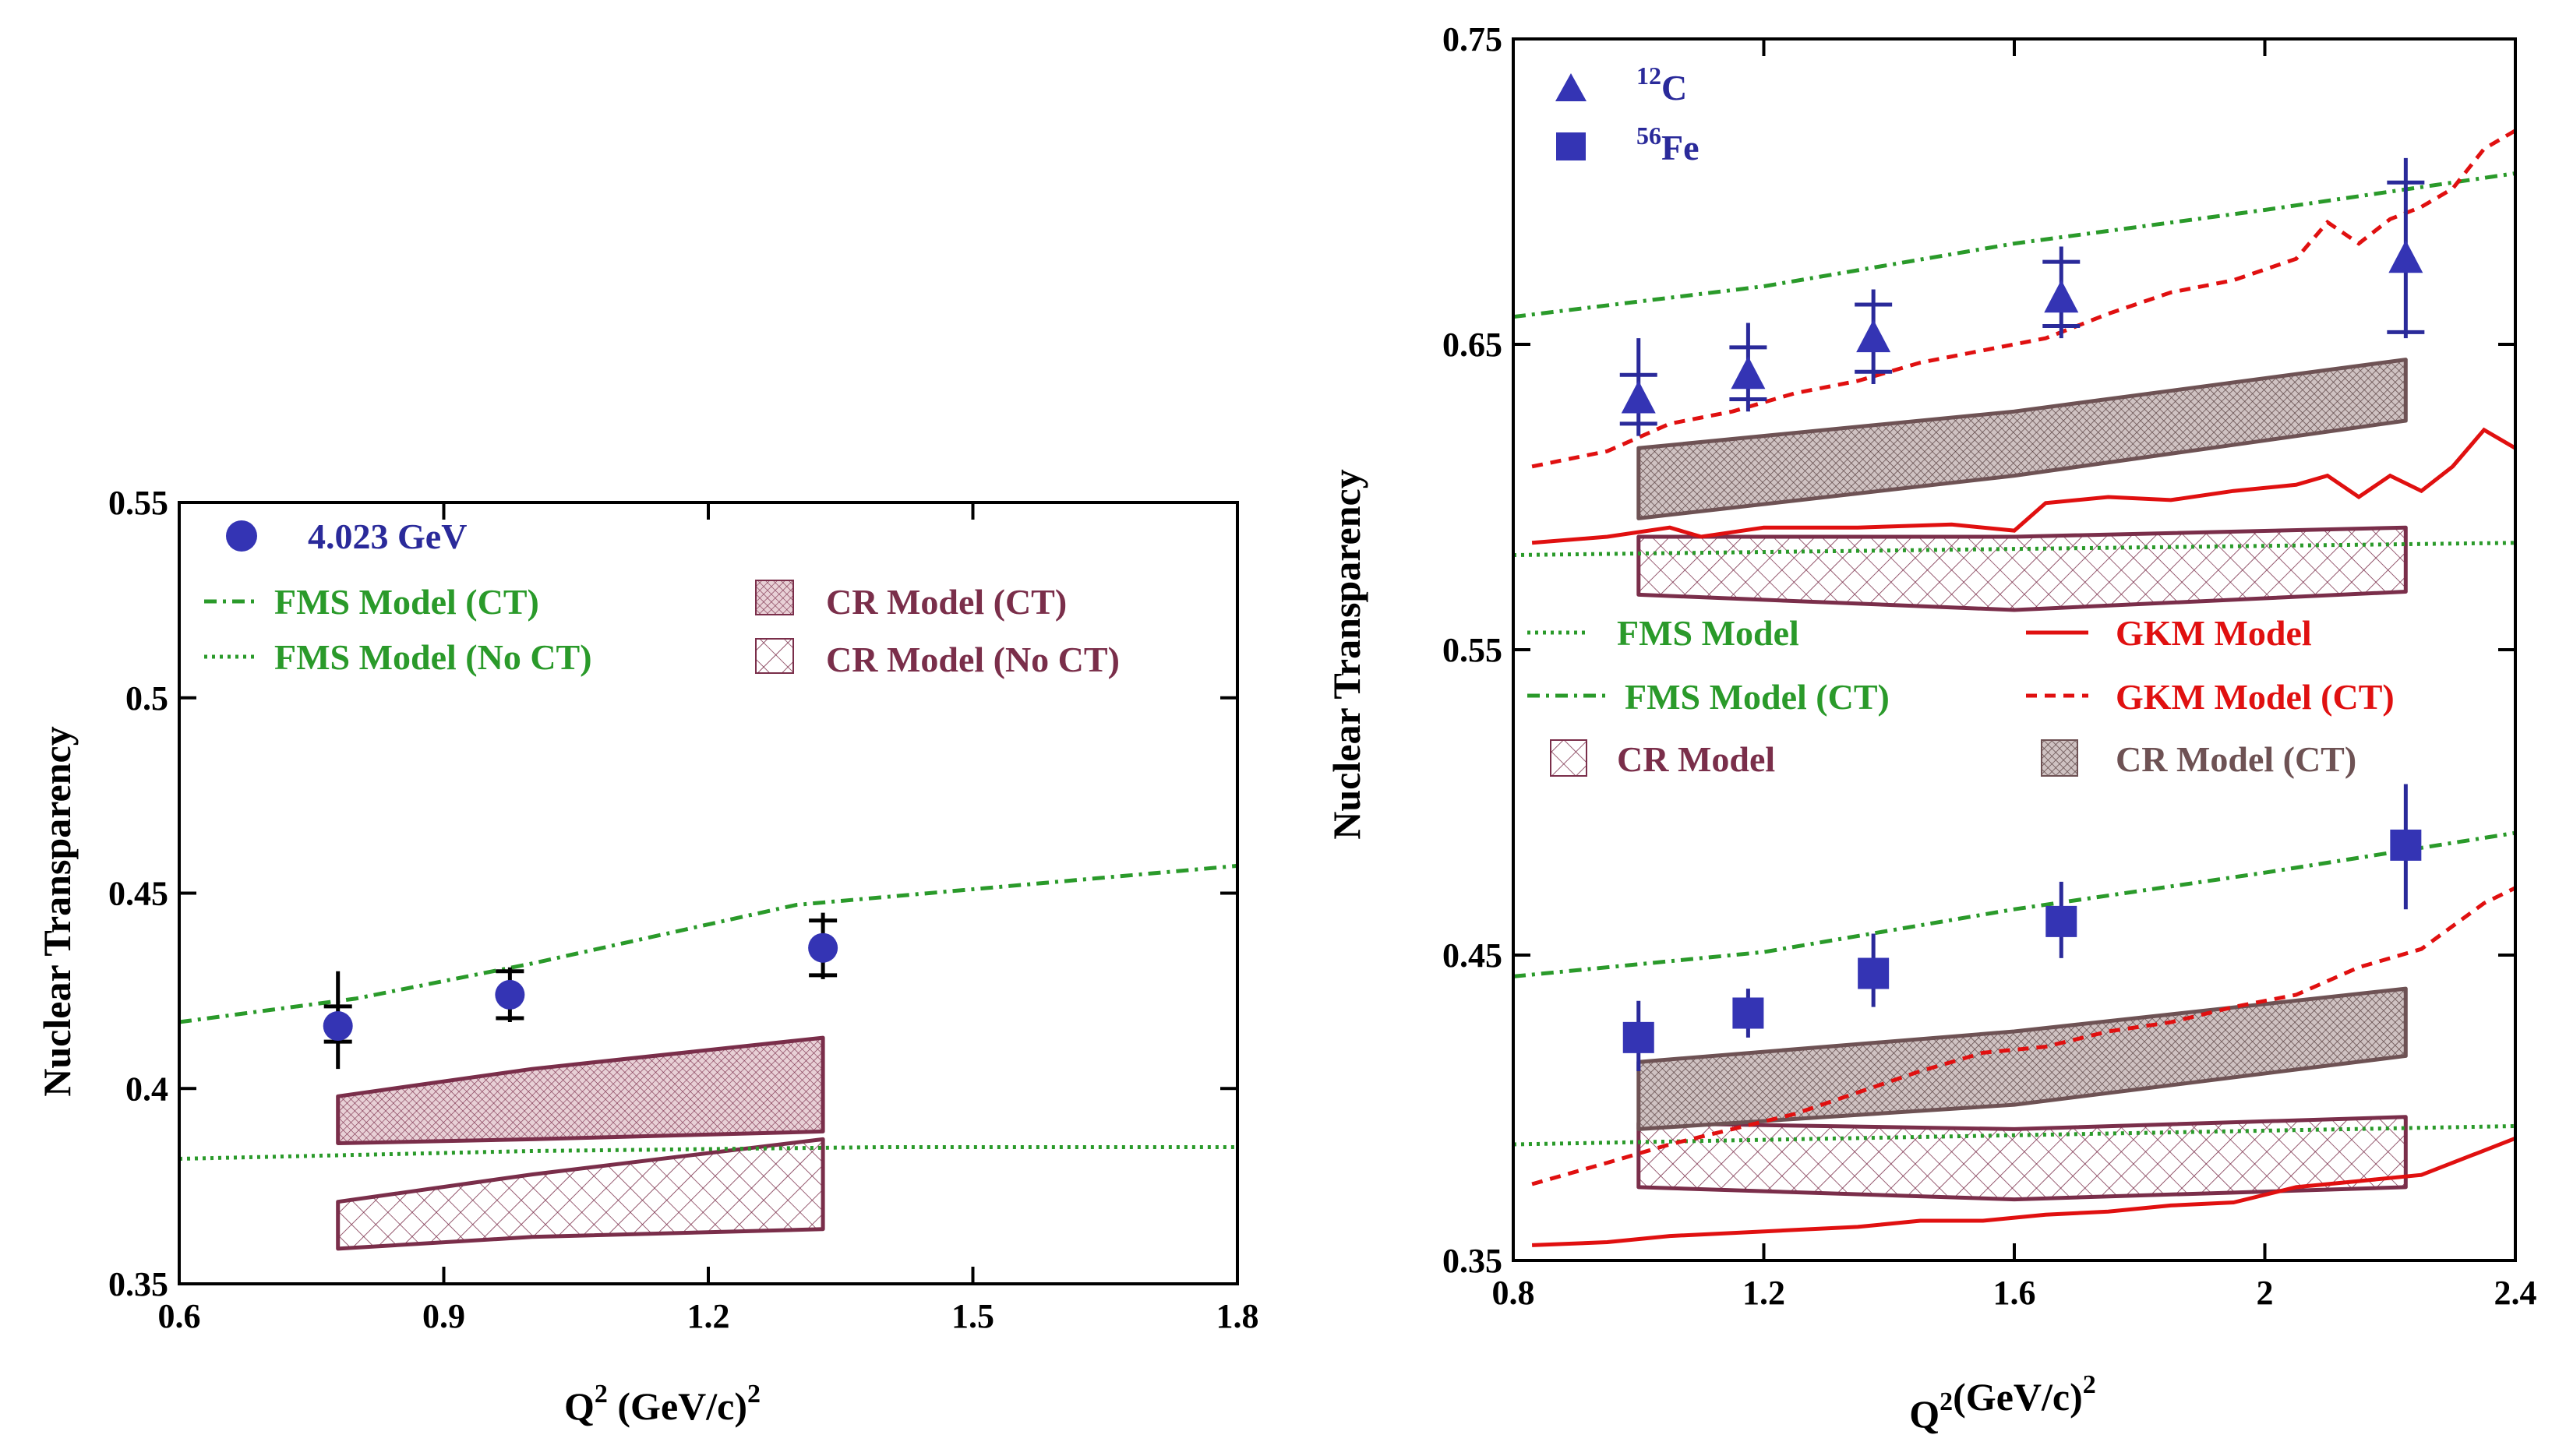 Image resolution: width=2566 pixels, height=1456 pixels. I want to click on left-x-tick-label: 1.8, so click(1237, 1316).